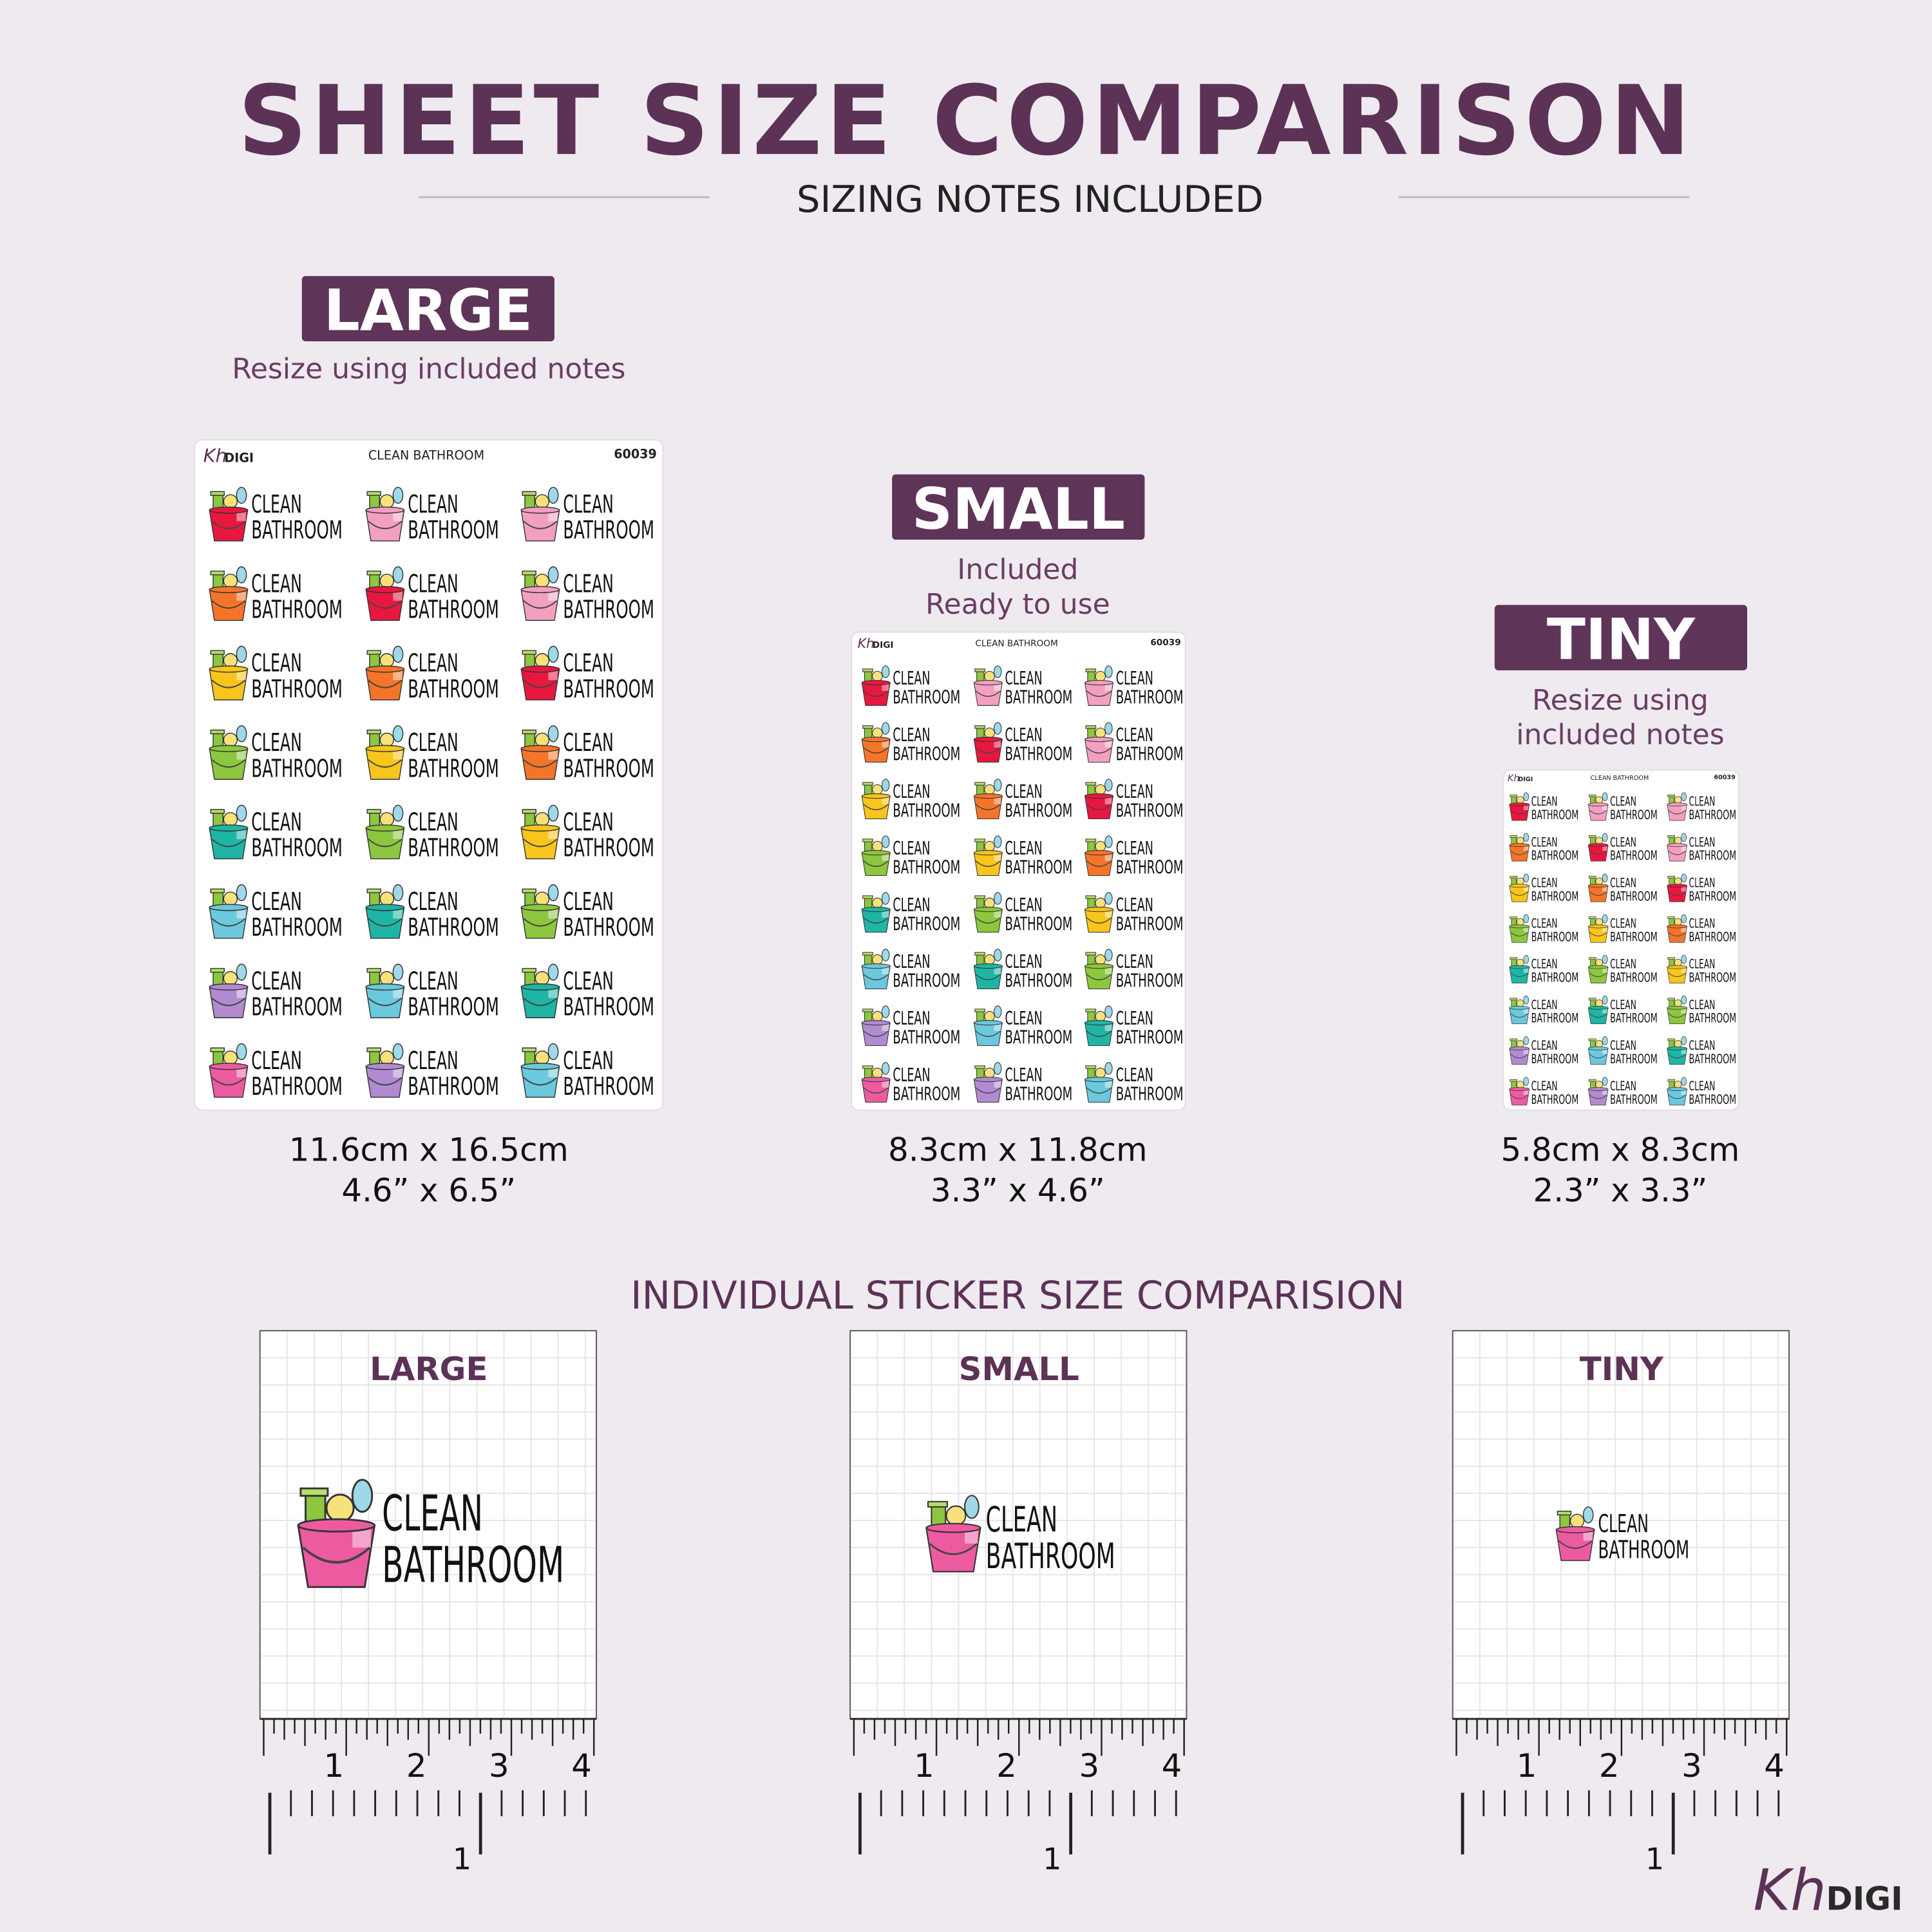 The image size is (1932, 1932). I want to click on sheet-name: CLEAN BATHROOM, so click(1016, 643).